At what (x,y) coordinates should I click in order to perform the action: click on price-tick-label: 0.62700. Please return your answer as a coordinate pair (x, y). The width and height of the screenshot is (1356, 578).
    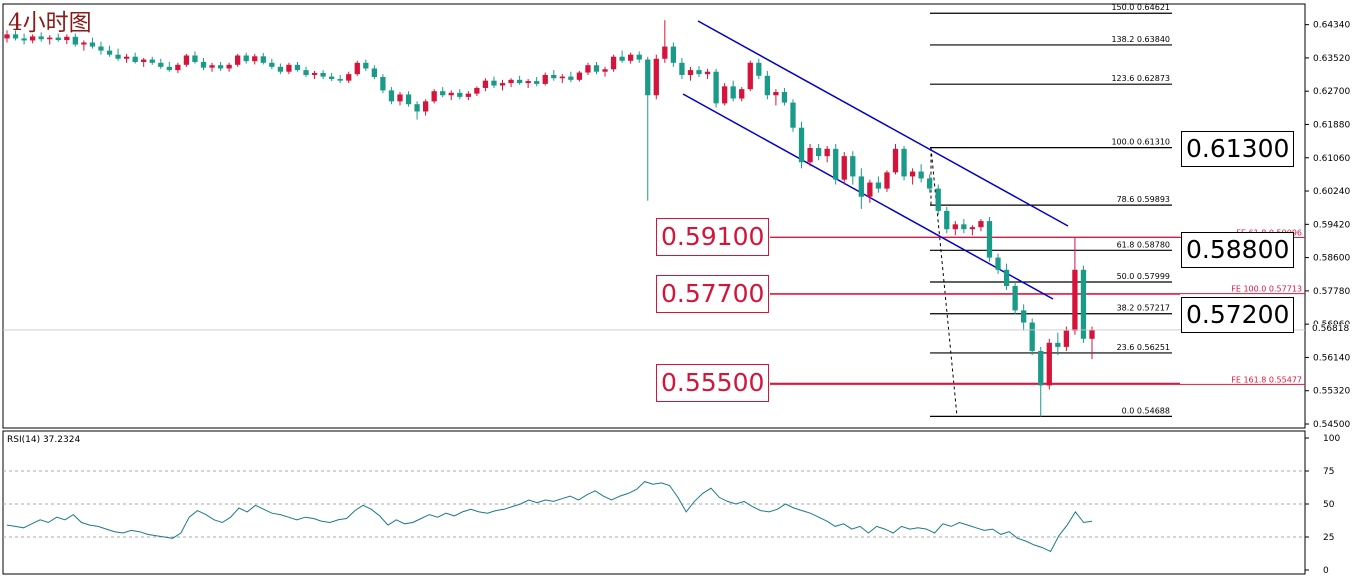
    Looking at the image, I should click on (1331, 92).